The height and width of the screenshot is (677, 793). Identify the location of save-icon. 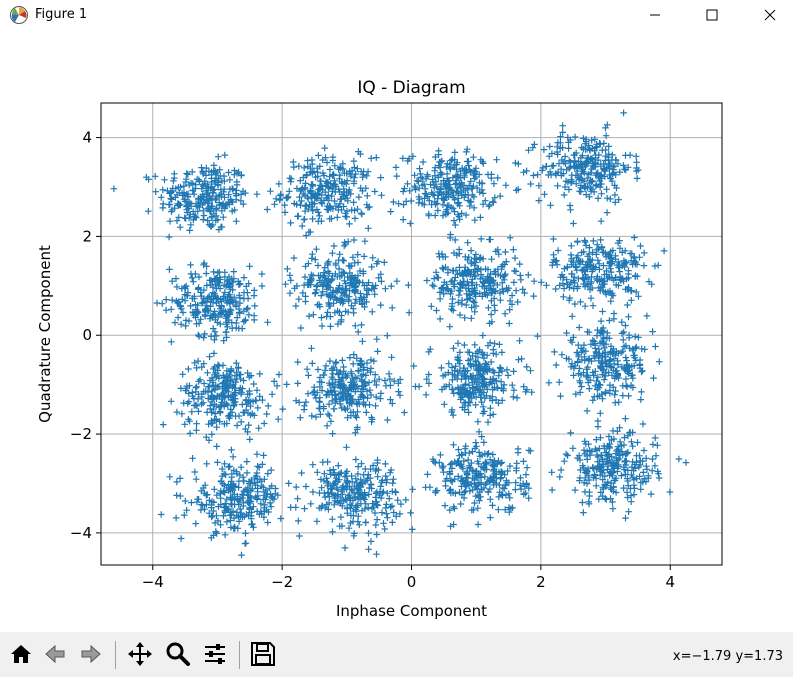
(263, 654).